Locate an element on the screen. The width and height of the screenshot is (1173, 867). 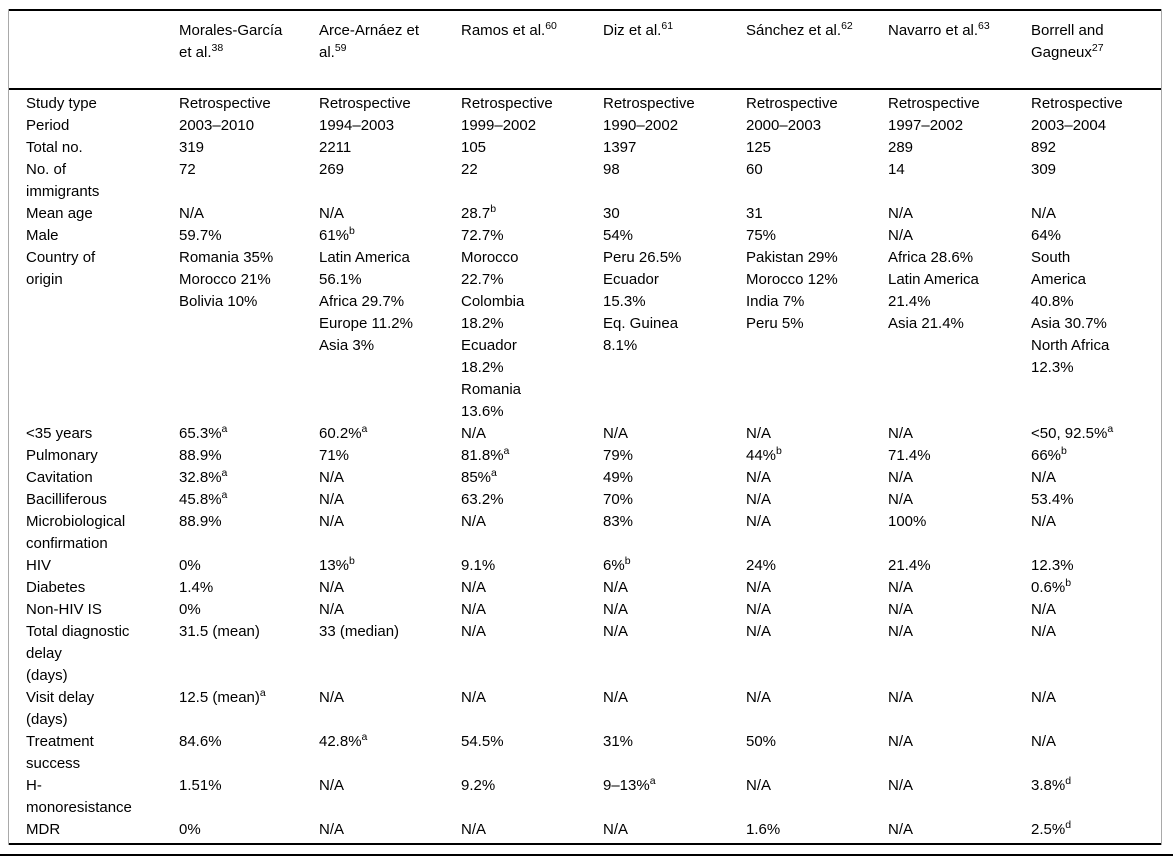
cell: 71% is located at coordinates (334, 455).